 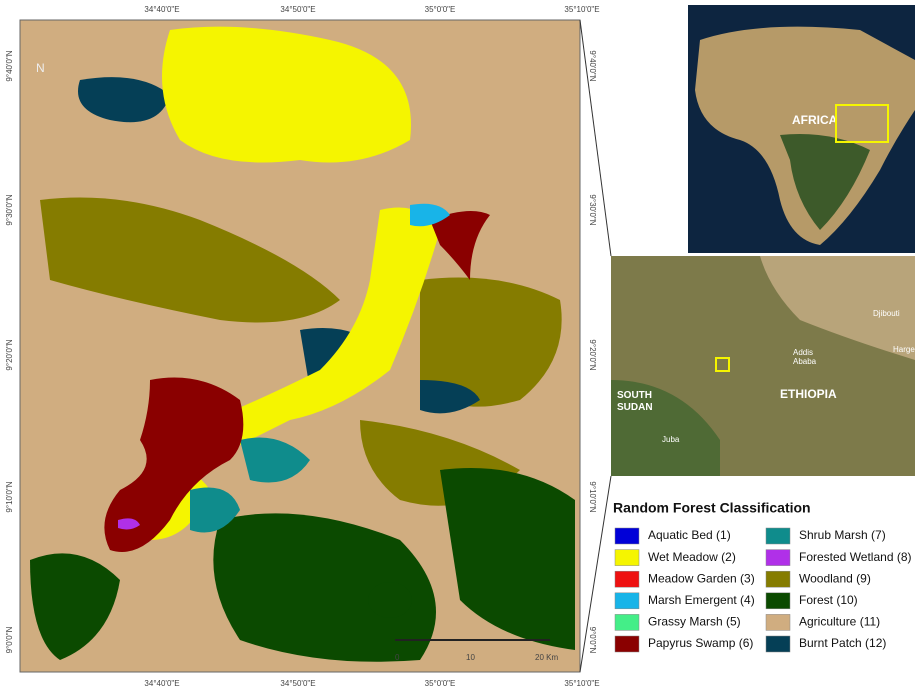 What do you see at coordinates (805, 361) in the screenshot?
I see `place-label: Ababa` at bounding box center [805, 361].